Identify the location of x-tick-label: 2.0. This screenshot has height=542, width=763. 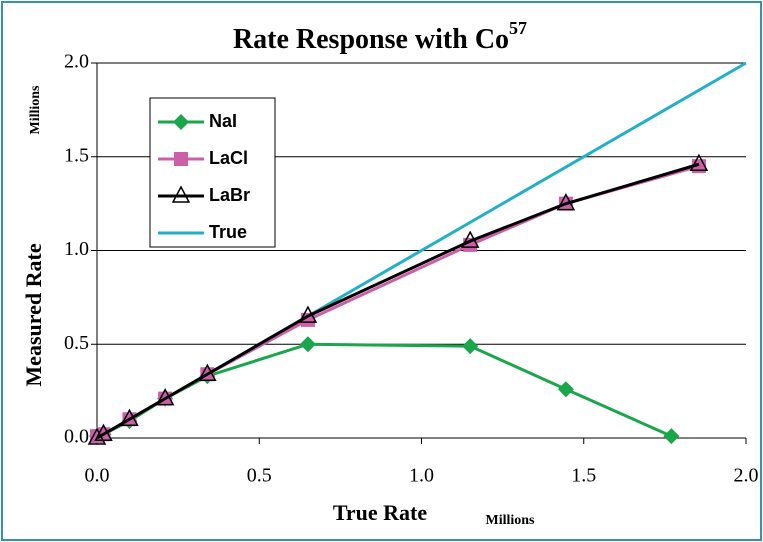
(746, 476).